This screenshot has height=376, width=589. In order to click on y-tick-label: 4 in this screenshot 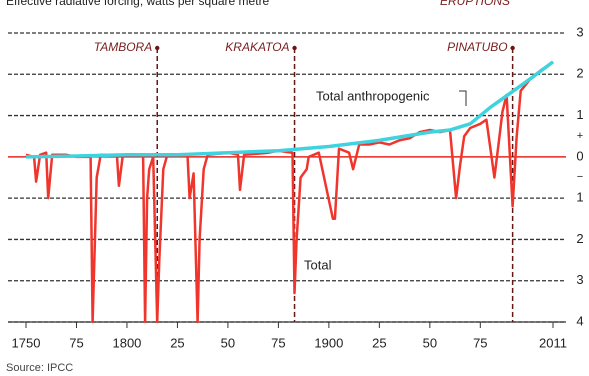, I will do `click(579, 320)`.